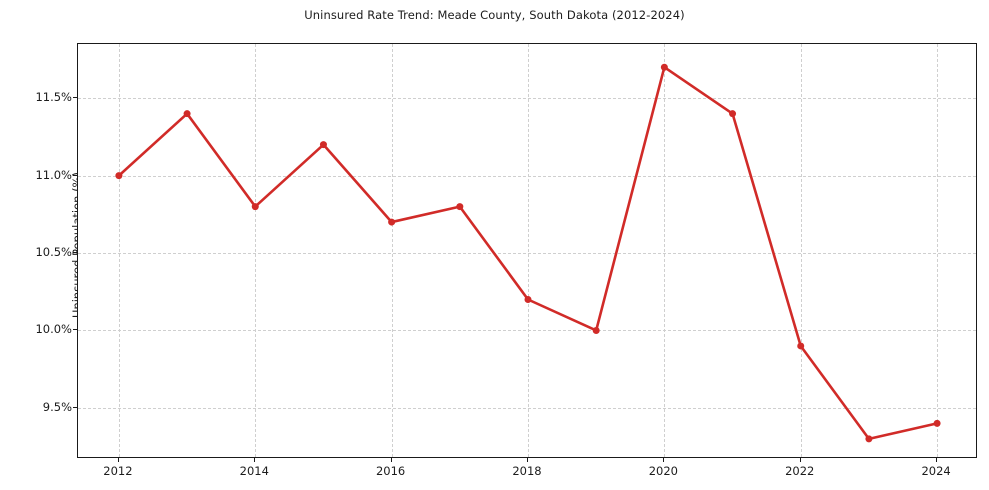 The height and width of the screenshot is (490, 989). Describe the element at coordinates (390, 471) in the screenshot. I see `x-axis-tick-label: 2016` at that location.